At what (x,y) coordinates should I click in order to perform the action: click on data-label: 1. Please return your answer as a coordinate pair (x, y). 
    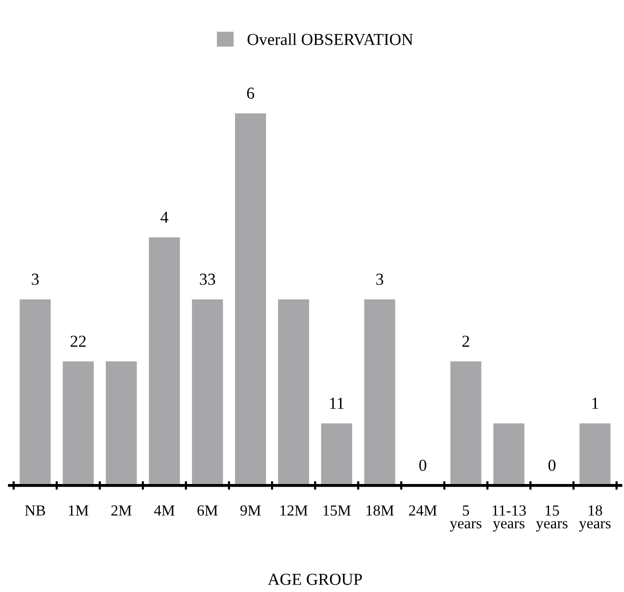
    Looking at the image, I should click on (595, 403).